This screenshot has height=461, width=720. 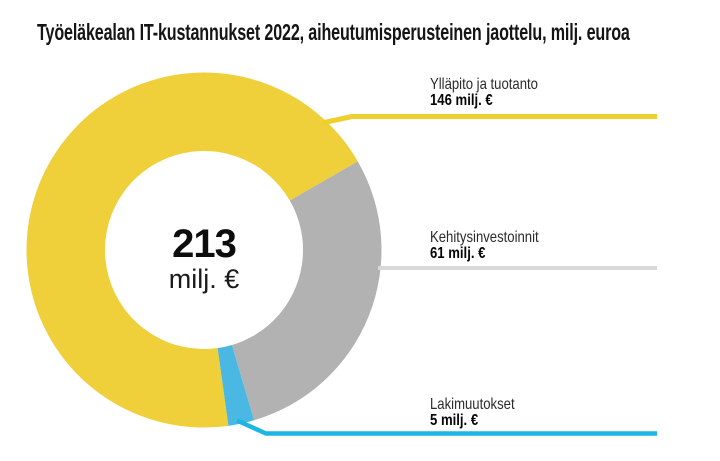 What do you see at coordinates (472, 404) in the screenshot?
I see `segment-name: Lakimuutokset` at bounding box center [472, 404].